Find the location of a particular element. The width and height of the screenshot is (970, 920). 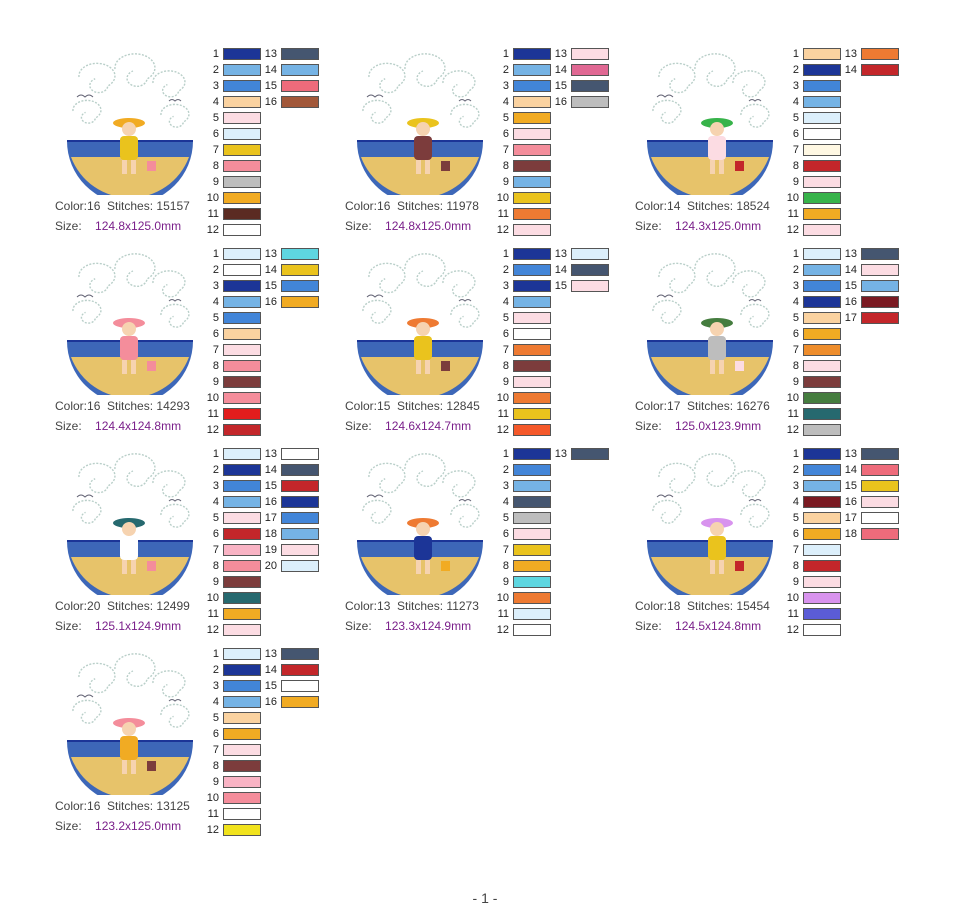

size-info: Size: 124.5x124.8mm is located at coordinates (698, 626).